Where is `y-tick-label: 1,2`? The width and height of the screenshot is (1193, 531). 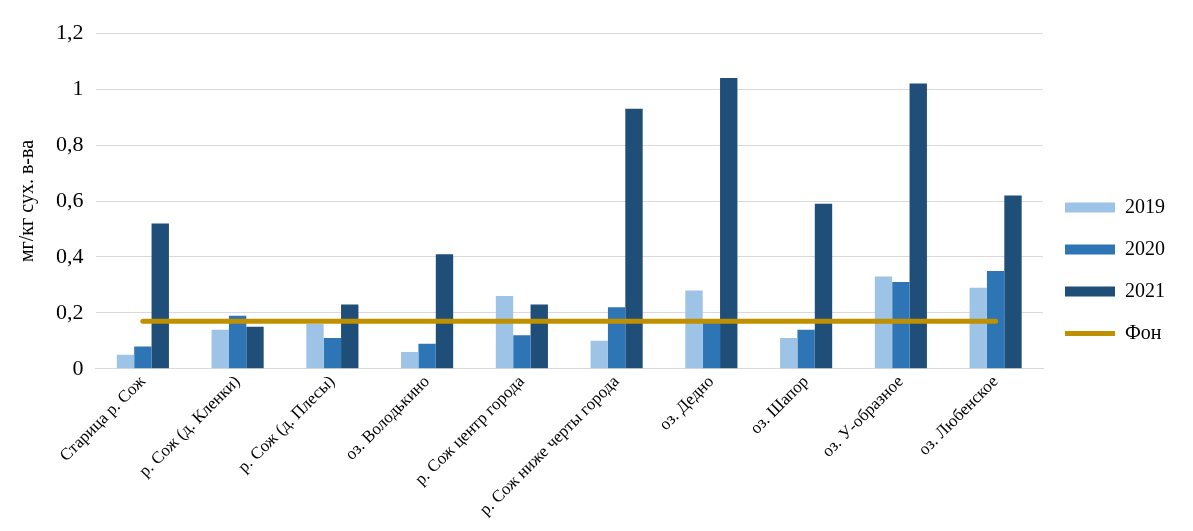
y-tick-label: 1,2 is located at coordinates (70, 31).